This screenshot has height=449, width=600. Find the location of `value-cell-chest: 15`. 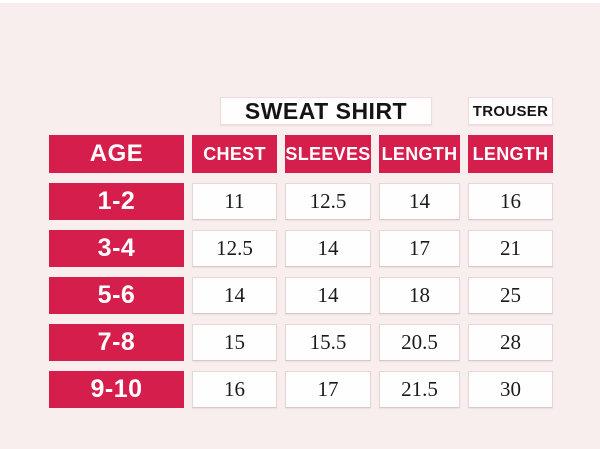

value-cell-chest: 15 is located at coordinates (234, 342).